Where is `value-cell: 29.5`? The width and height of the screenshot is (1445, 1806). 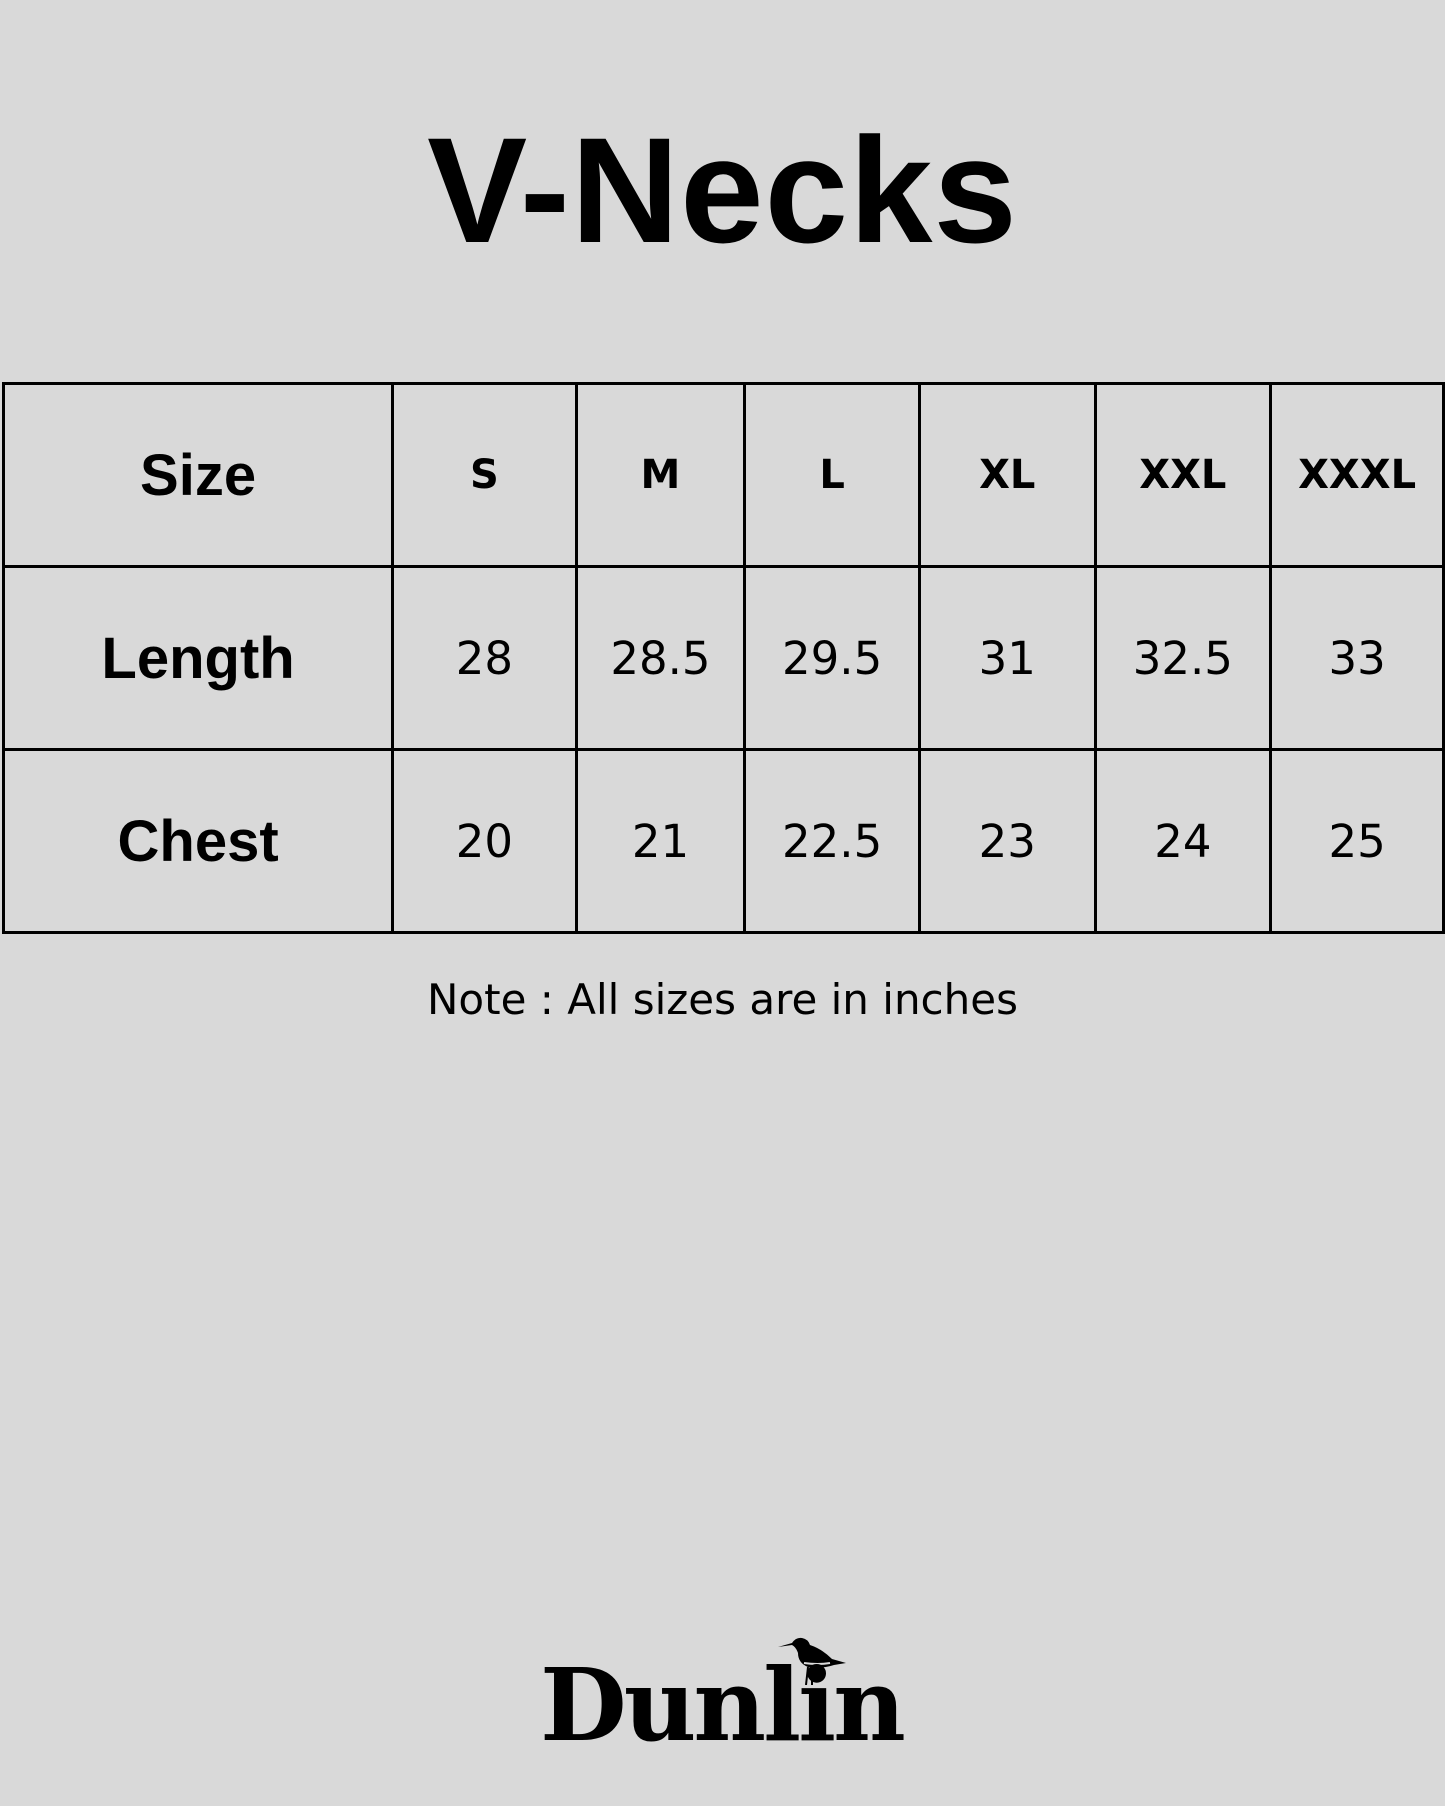 value-cell: 29.5 is located at coordinates (832, 658).